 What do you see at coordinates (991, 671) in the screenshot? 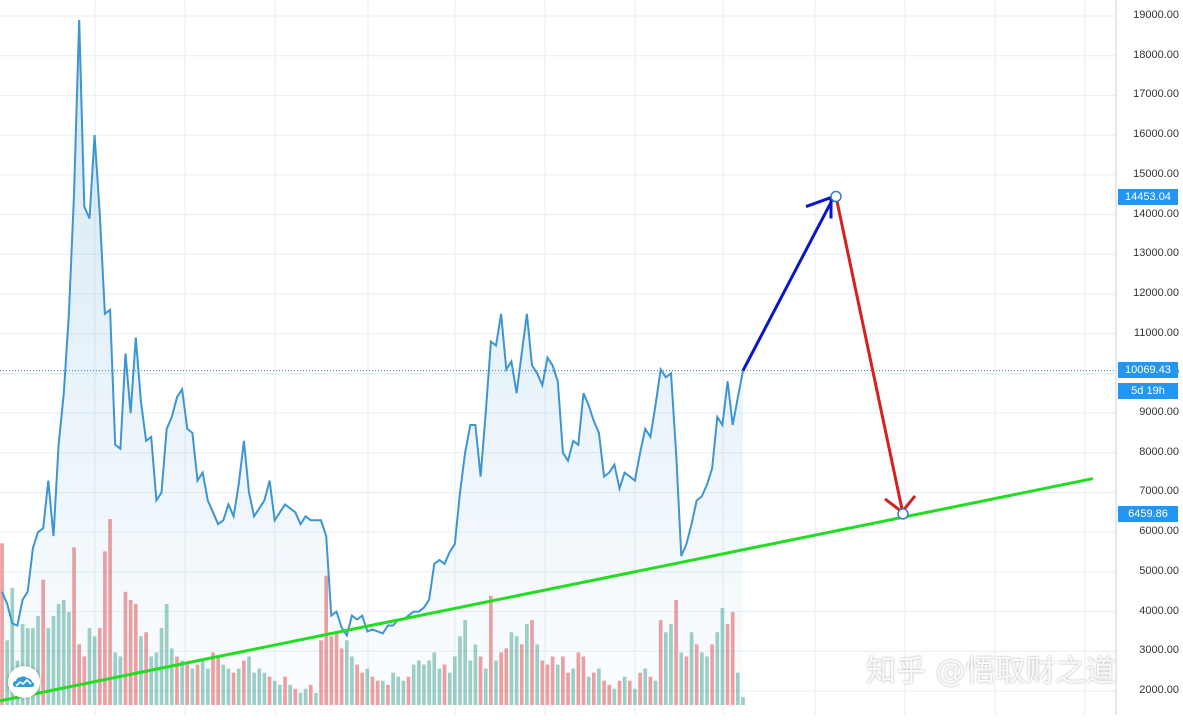
I see `watermark: 知乎 @悟取财之道` at bounding box center [991, 671].